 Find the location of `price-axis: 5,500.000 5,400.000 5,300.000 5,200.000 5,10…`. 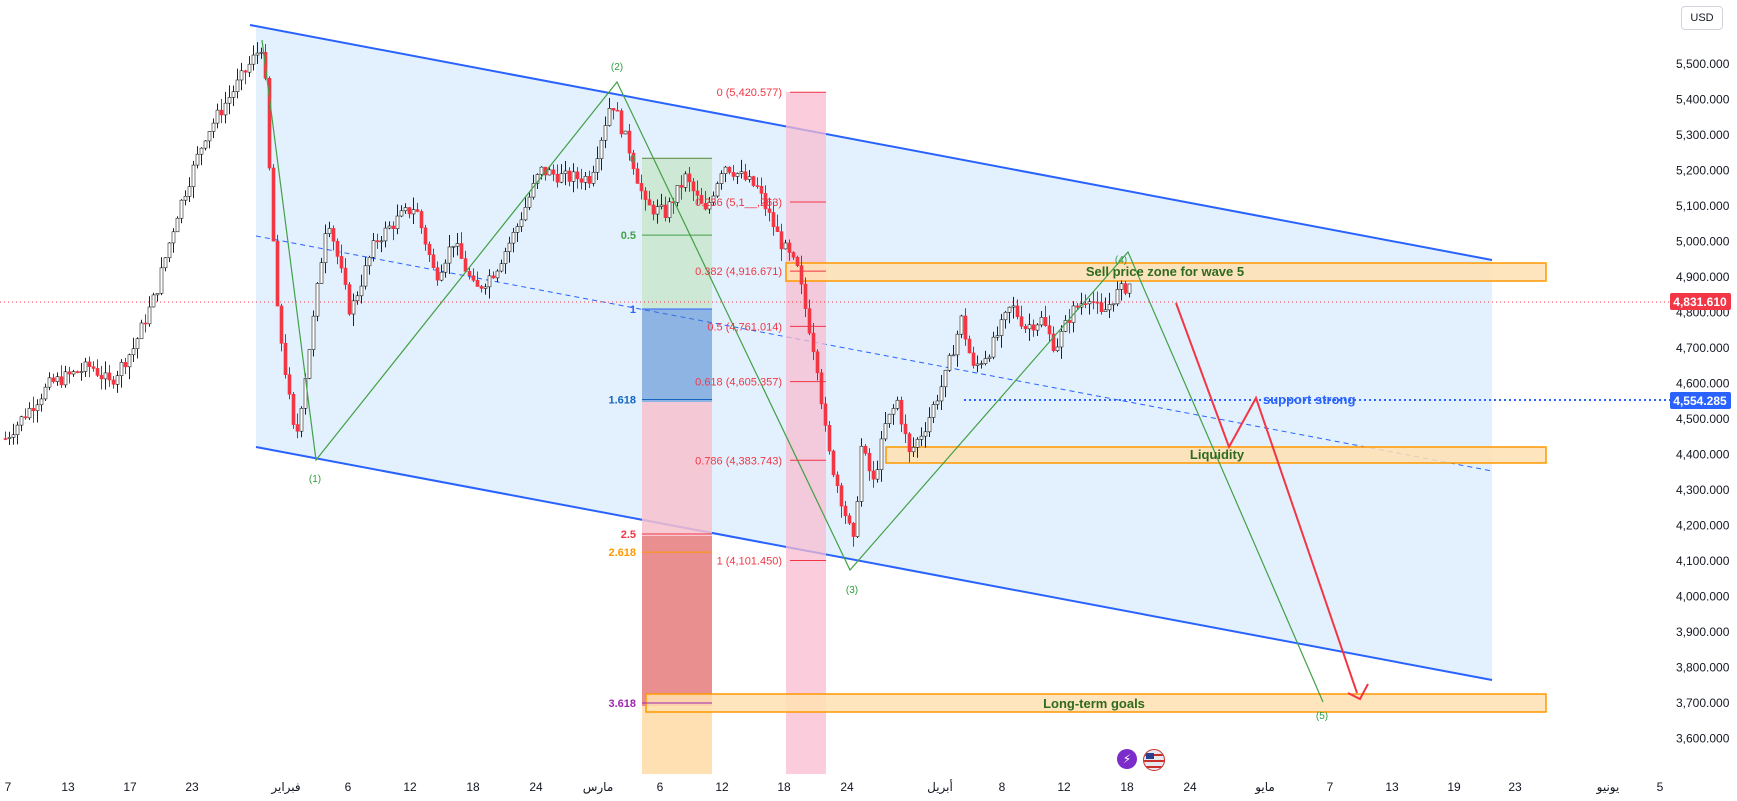

price-axis: 5,500.000 5,400.000 5,300.000 5,200.000 5,10… is located at coordinates (1703, 401).